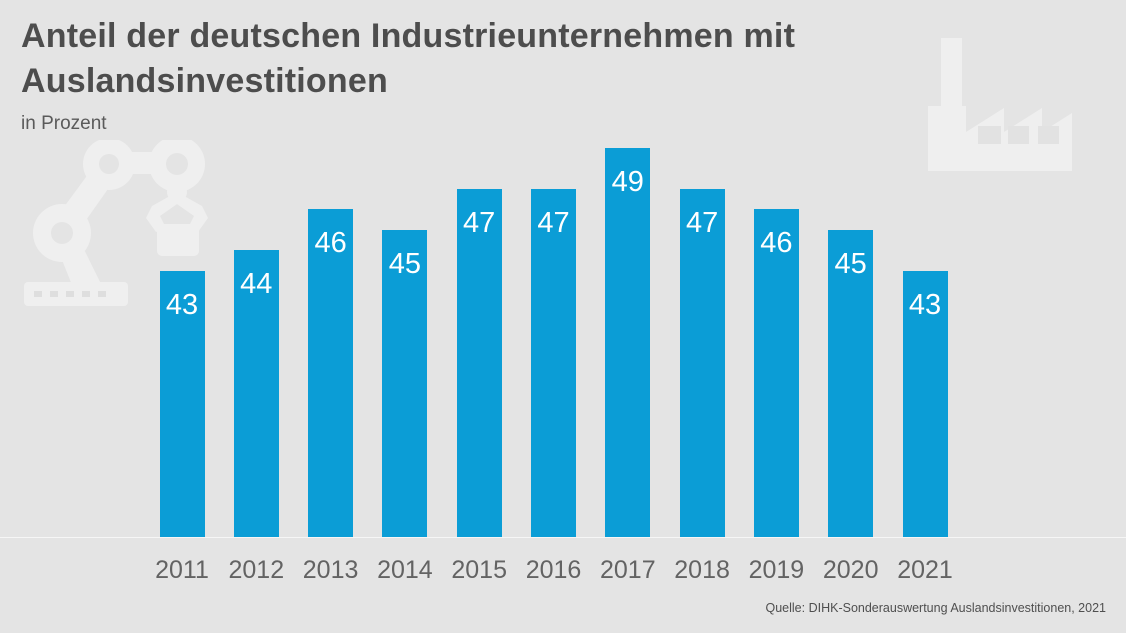 The width and height of the screenshot is (1126, 633). I want to click on x-axis-label: 2016, so click(553, 570).